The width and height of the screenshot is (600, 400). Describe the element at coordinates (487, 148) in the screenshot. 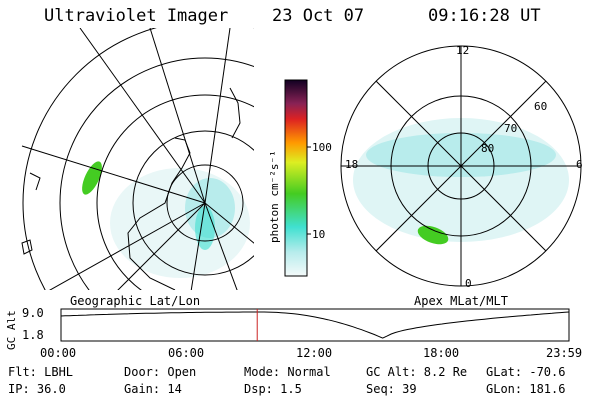

I see `lat-label-80: 80` at that location.